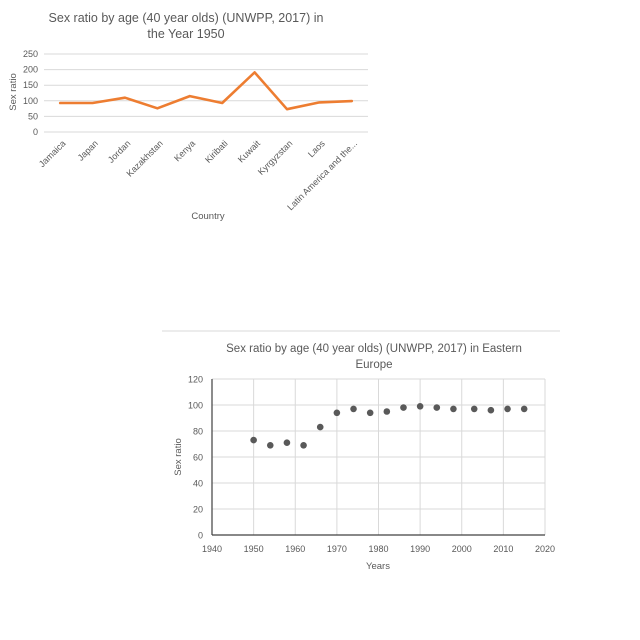 This screenshot has height=640, width=640. Describe the element at coordinates (378, 457) in the screenshot. I see `gridlines` at that location.